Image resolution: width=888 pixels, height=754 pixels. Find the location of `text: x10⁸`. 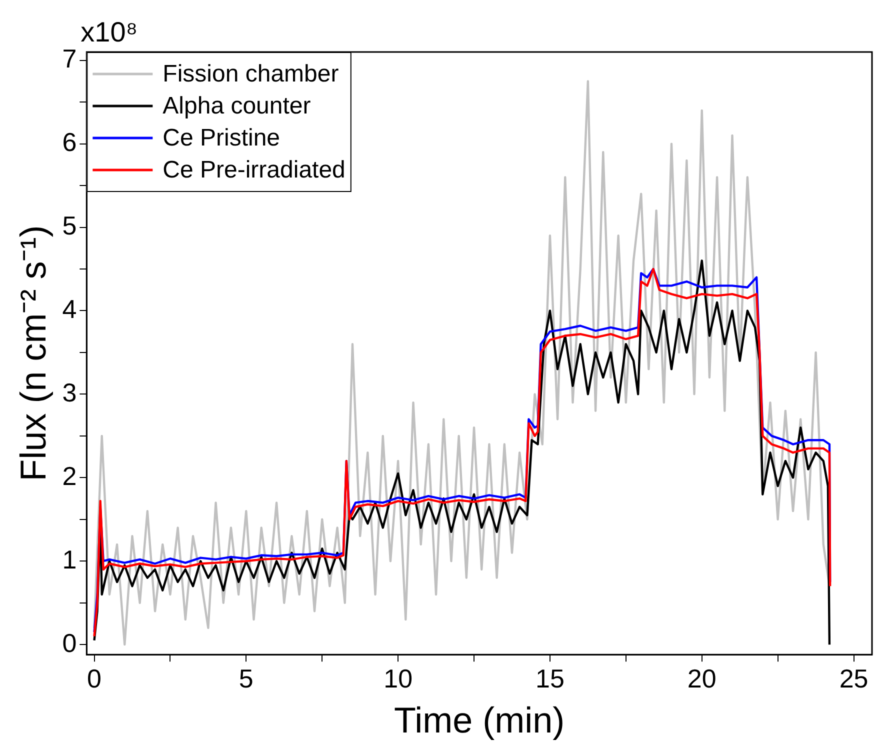

text: x10⁸ is located at coordinates (109, 32).